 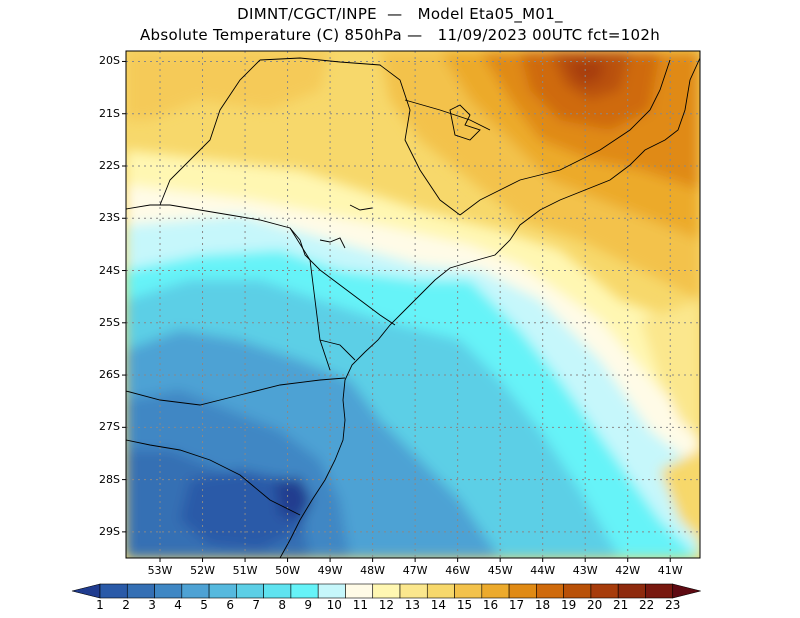 I want to click on colorbar, so click(x=386, y=591).